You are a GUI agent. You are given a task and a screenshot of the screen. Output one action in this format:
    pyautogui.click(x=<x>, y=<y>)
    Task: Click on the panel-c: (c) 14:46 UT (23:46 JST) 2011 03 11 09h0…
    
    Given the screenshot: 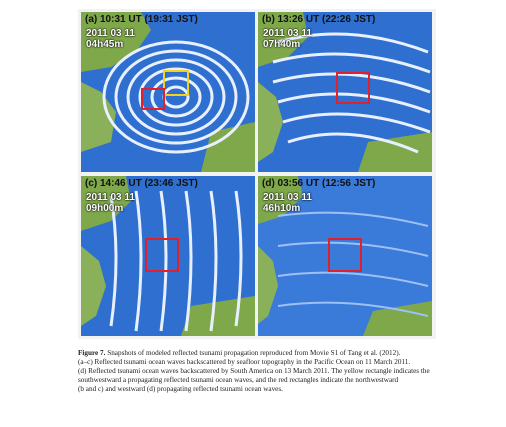 What is the action you would take?
    pyautogui.click(x=168, y=256)
    